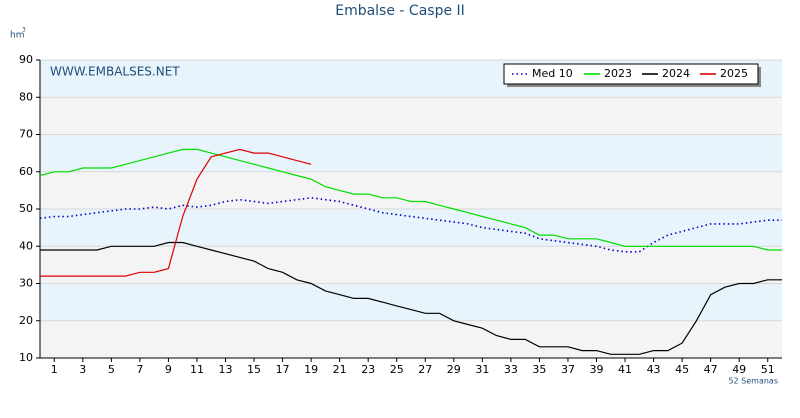 The height and width of the screenshot is (418, 800). What do you see at coordinates (26, 283) in the screenshot?
I see `y-tick-label: 30` at bounding box center [26, 283].